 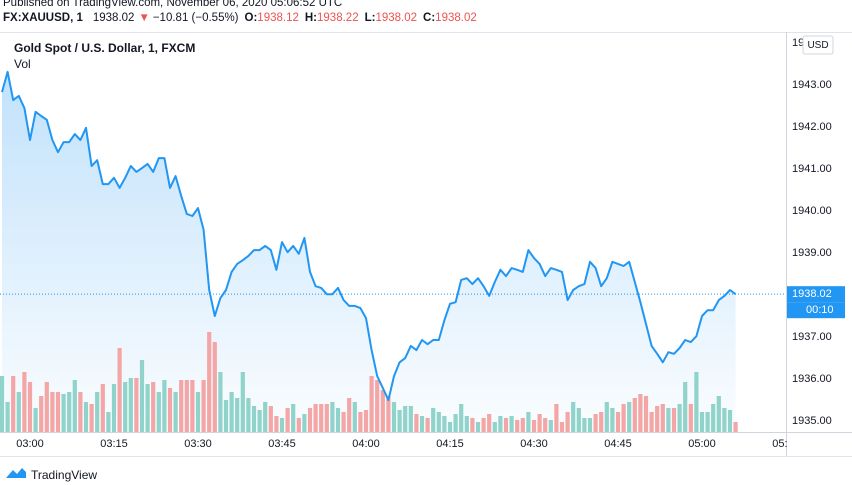 What do you see at coordinates (104, 48) in the screenshot?
I see `pane-legend: Gold Spot / U.S. Dollar, 1, FXCM` at bounding box center [104, 48].